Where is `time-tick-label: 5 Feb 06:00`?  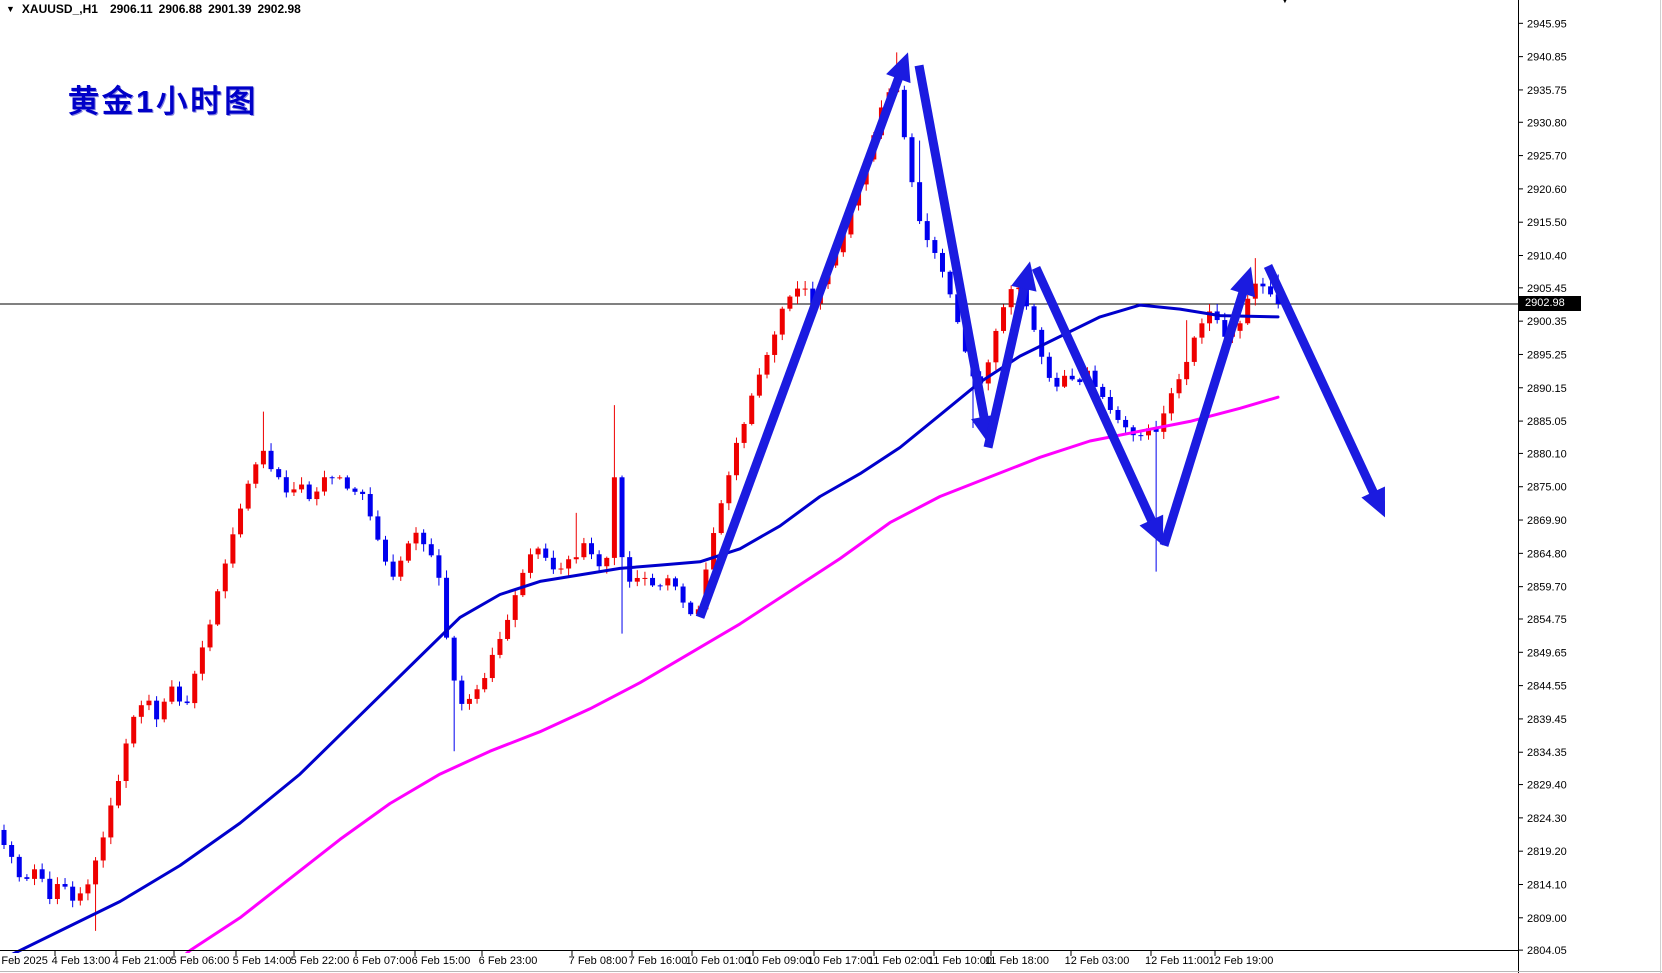 time-tick-label: 5 Feb 06:00 is located at coordinates (200, 961).